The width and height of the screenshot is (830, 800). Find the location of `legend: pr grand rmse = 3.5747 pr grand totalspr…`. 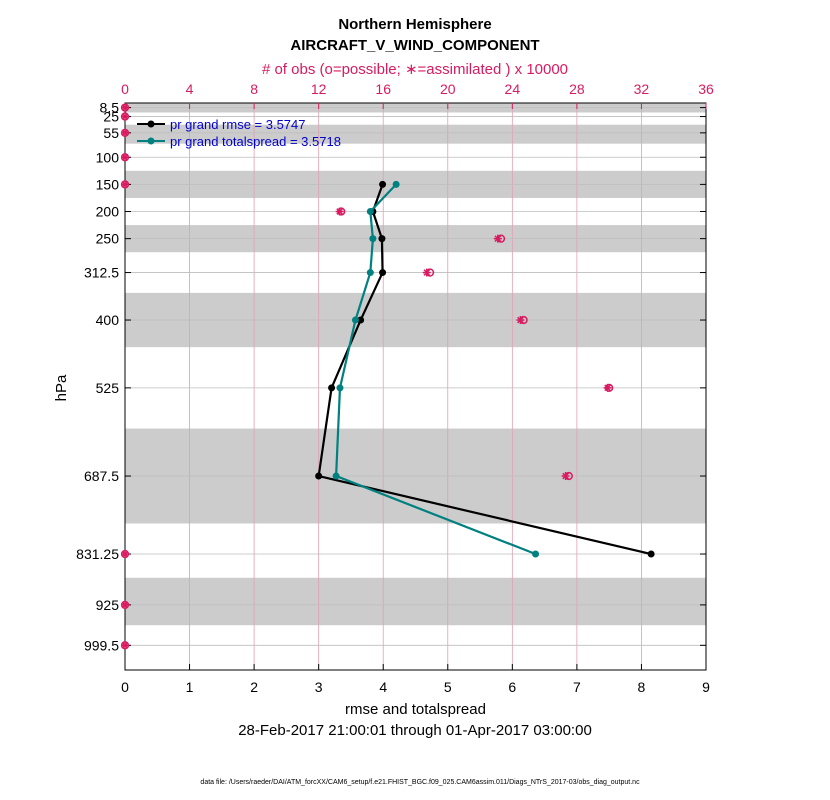

legend: pr grand rmse = 3.5747 pr grand totalspr… is located at coordinates (239, 133).